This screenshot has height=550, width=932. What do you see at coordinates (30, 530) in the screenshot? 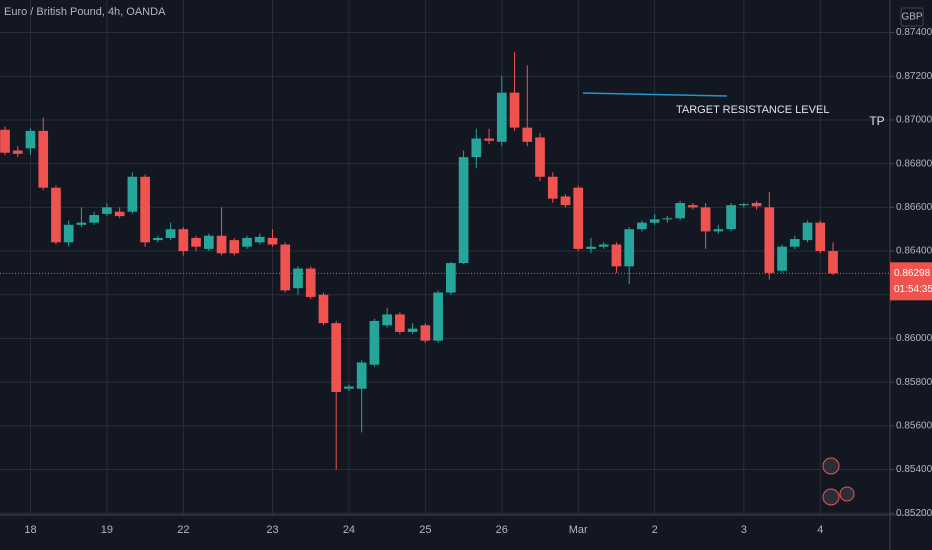
I see `x-tick-label: 18` at bounding box center [30, 530].